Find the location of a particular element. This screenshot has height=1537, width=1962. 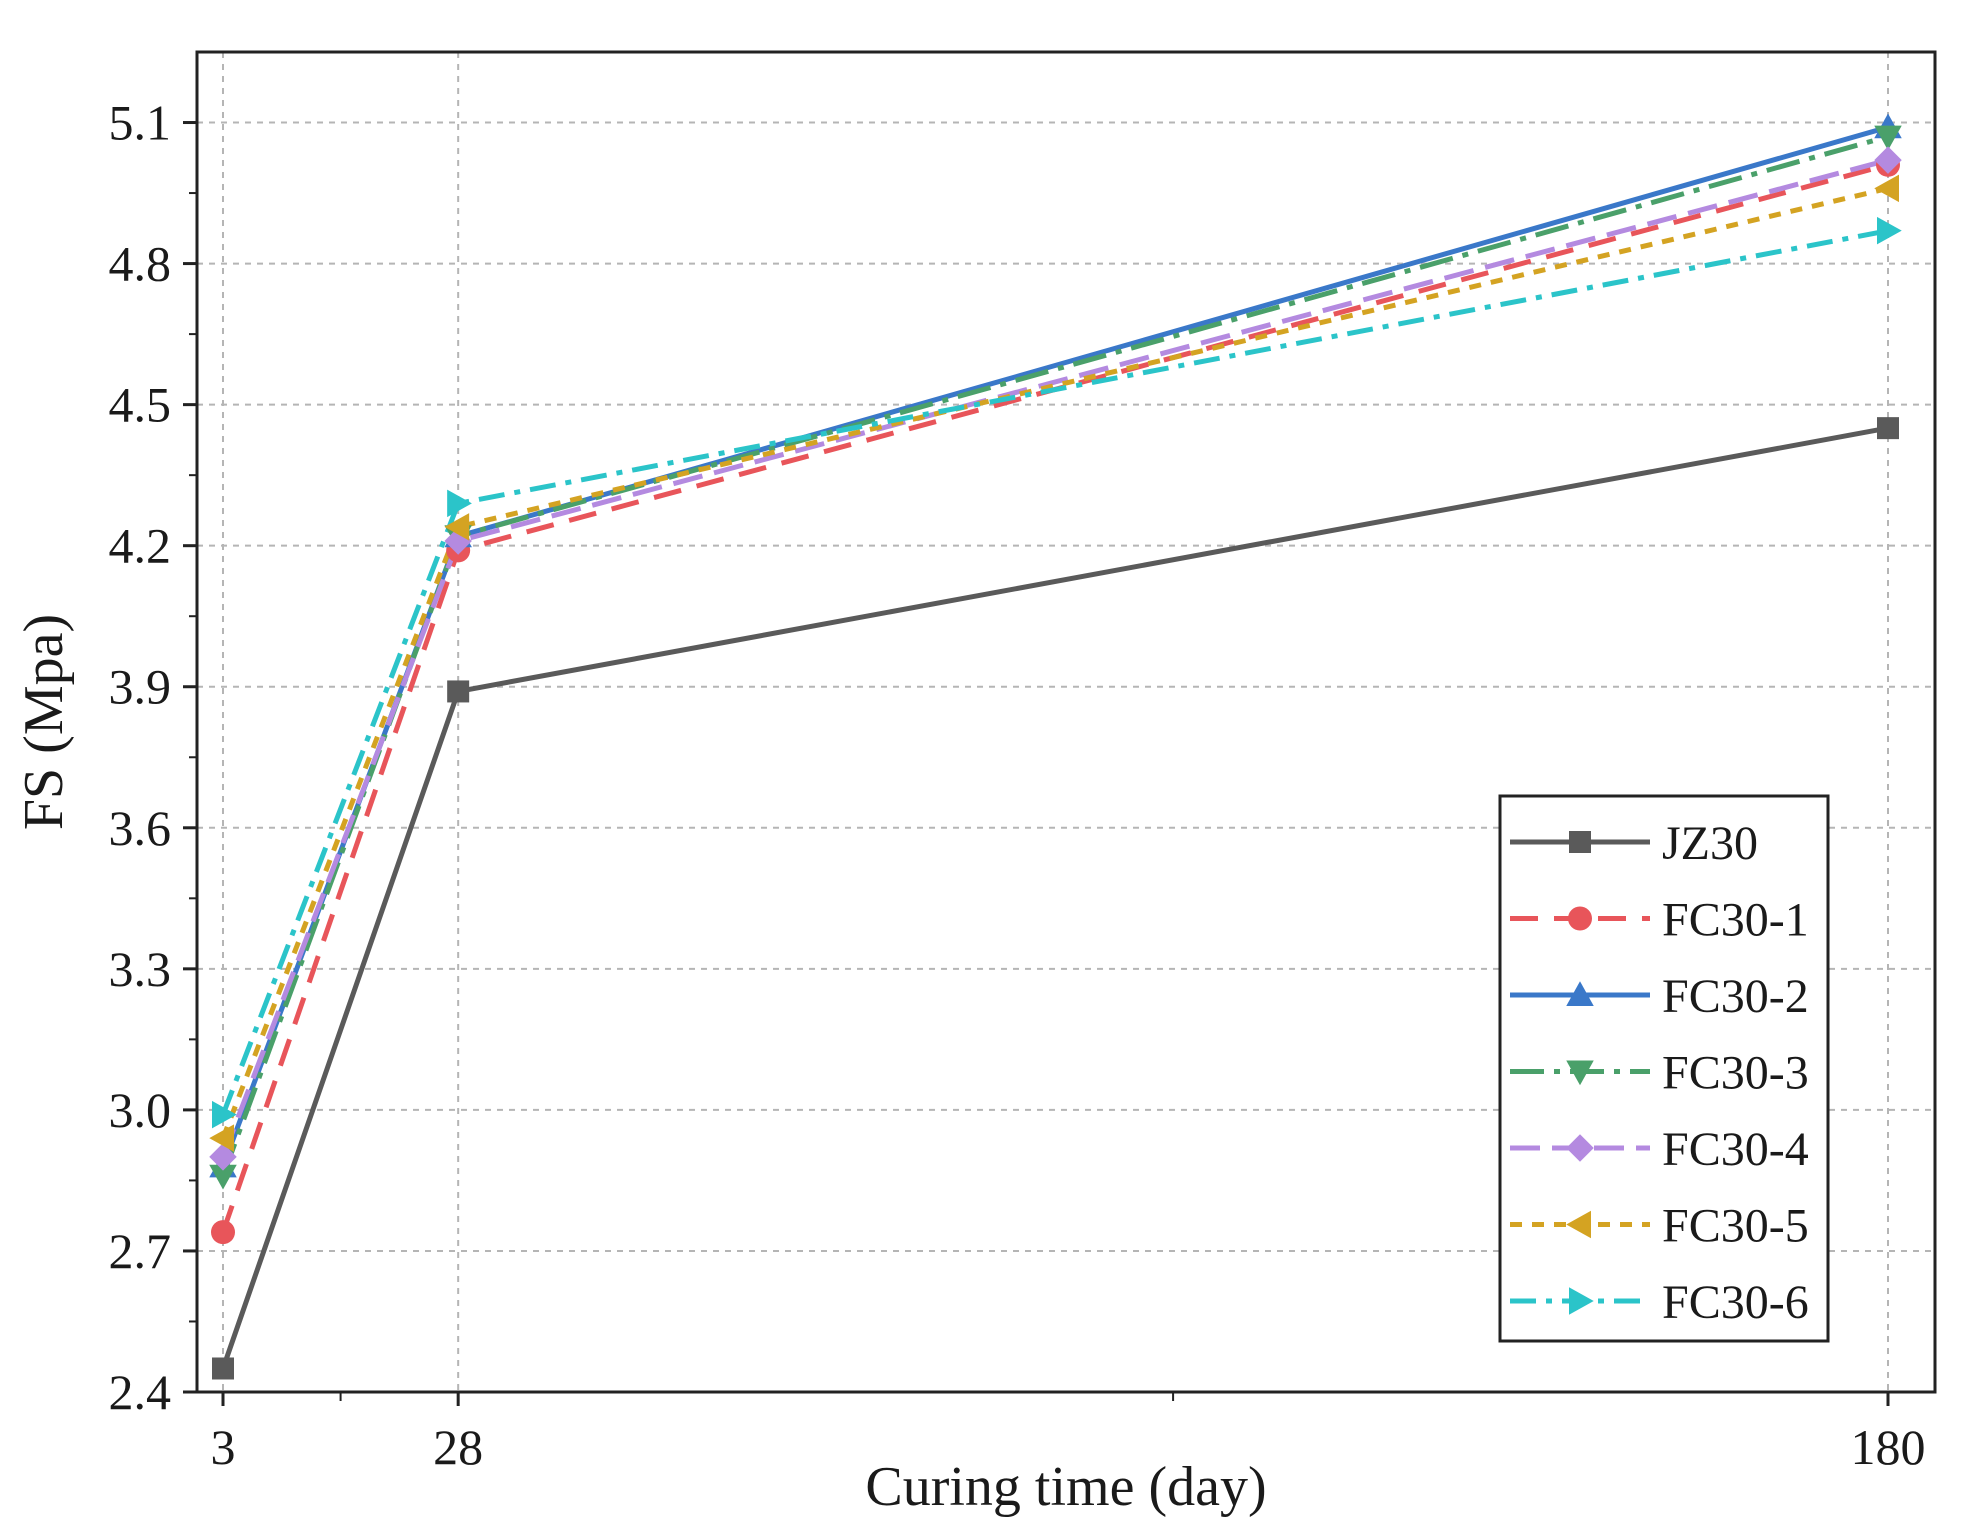

y-tick-label: 4.5 is located at coordinates (140, 405).